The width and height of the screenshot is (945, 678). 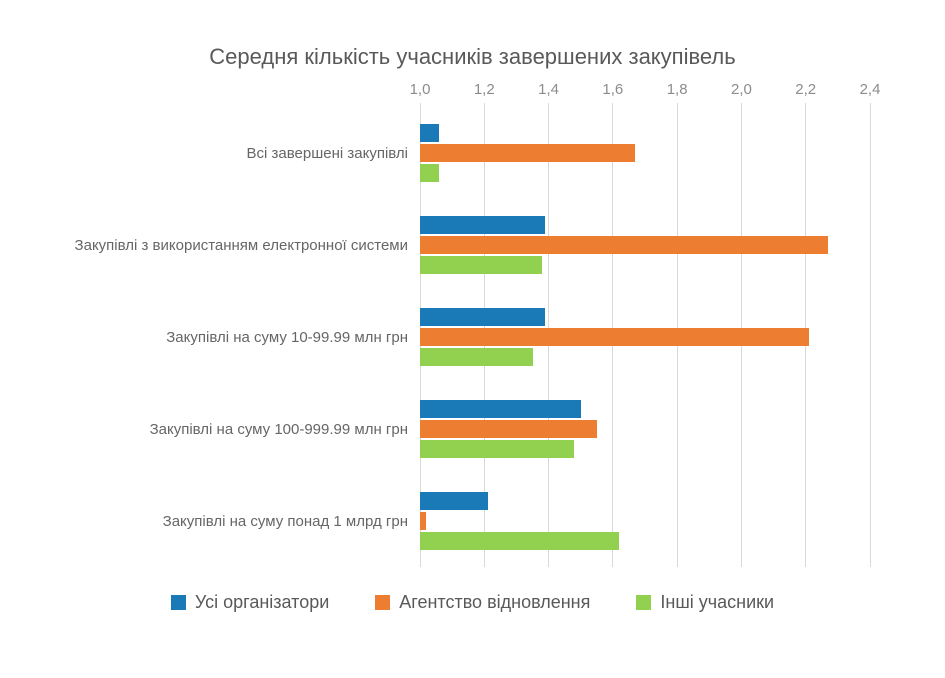 What do you see at coordinates (327, 153) in the screenshot?
I see `category-label: Всі завершені закупівлі` at bounding box center [327, 153].